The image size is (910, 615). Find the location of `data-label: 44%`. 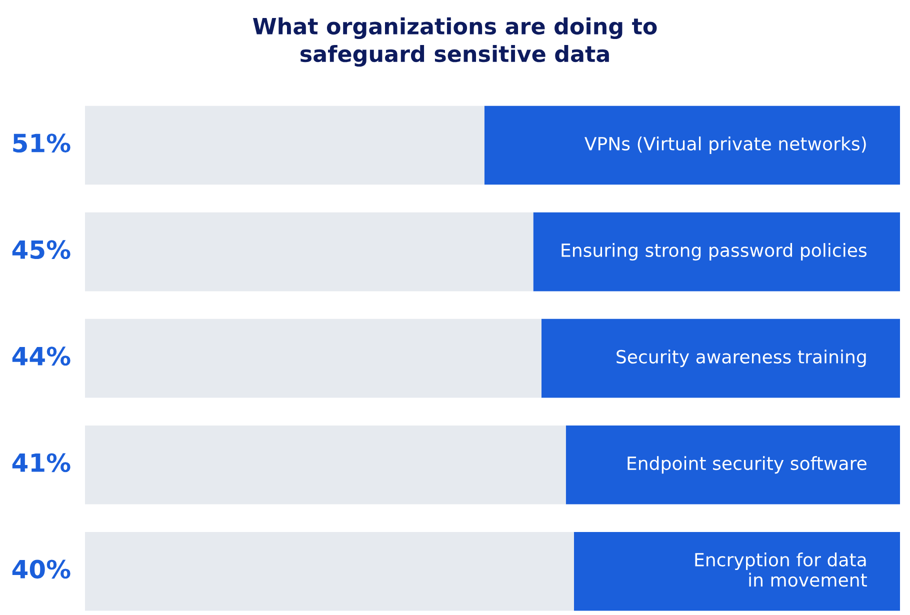

data-label: 44% is located at coordinates (41, 356).